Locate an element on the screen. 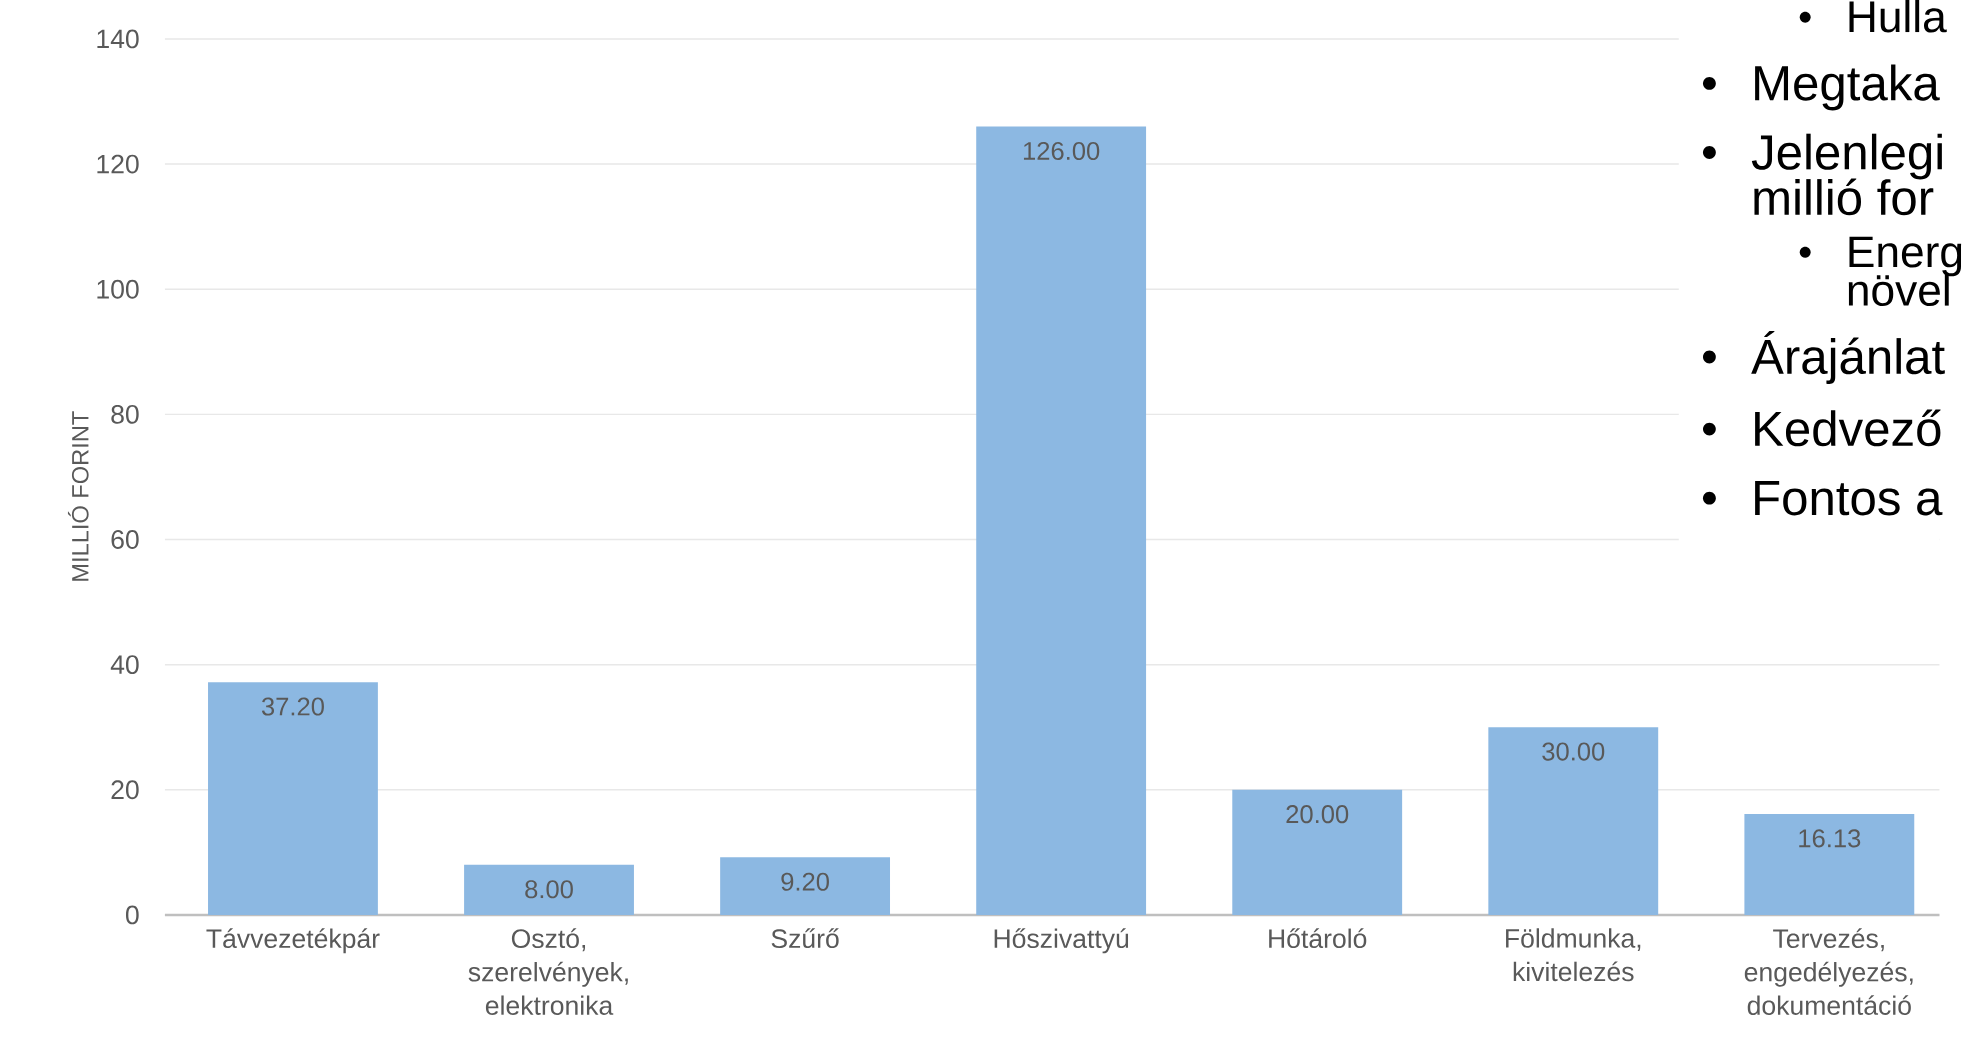 This screenshot has height=1063, width=1964. x-tick-label: Osztó, szerelvények, elektronika is located at coordinates (548, 971).